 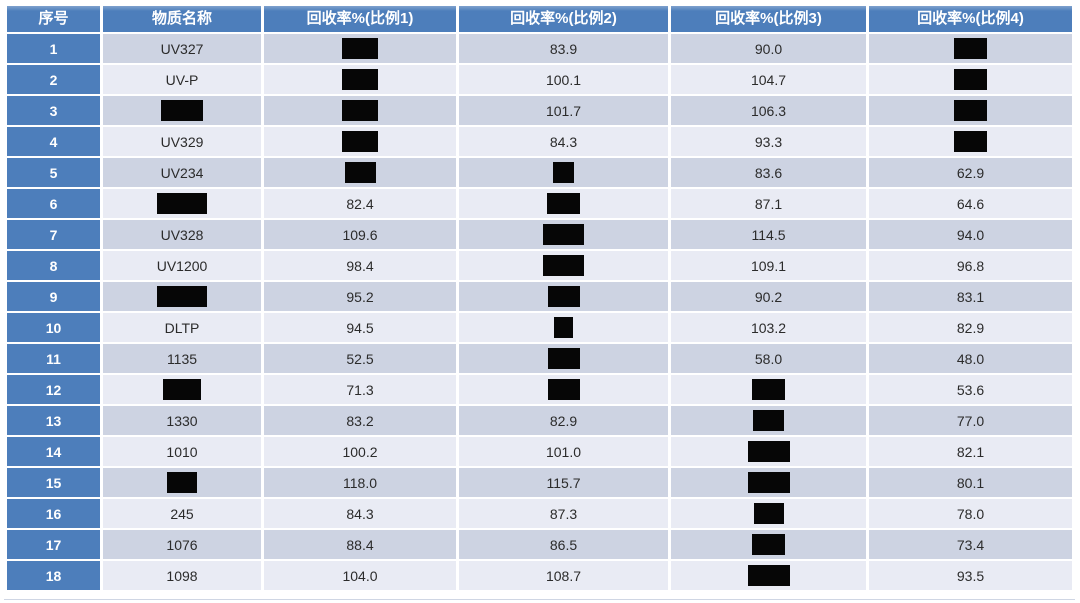 I want to click on column-header-recovery-1: 回收率%(比例1), so click(x=360, y=19).